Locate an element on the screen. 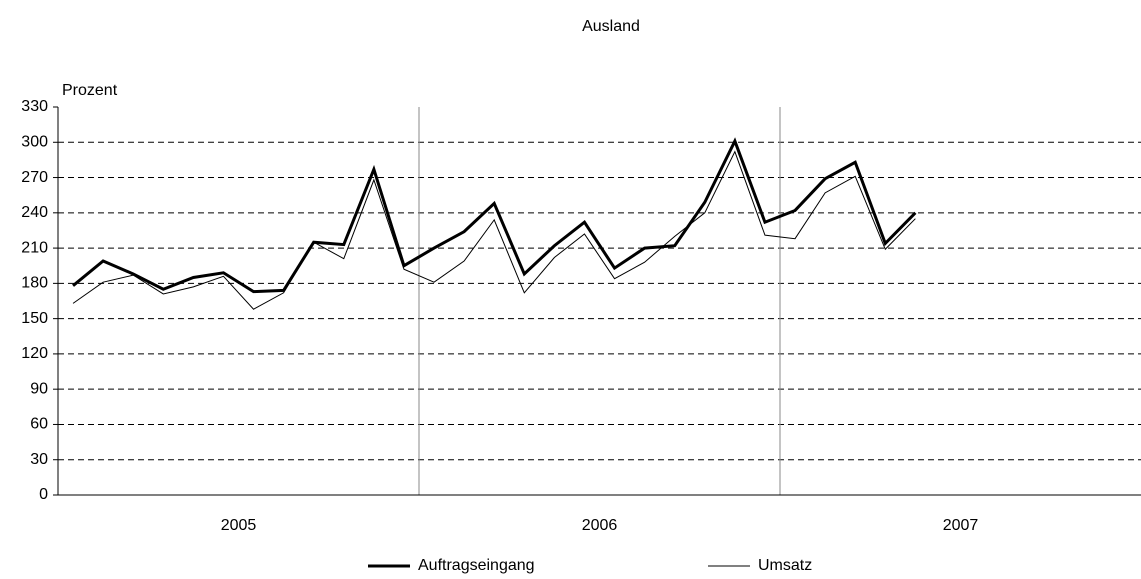 The height and width of the screenshot is (579, 1141). x-group-label: 2006 is located at coordinates (600, 525).